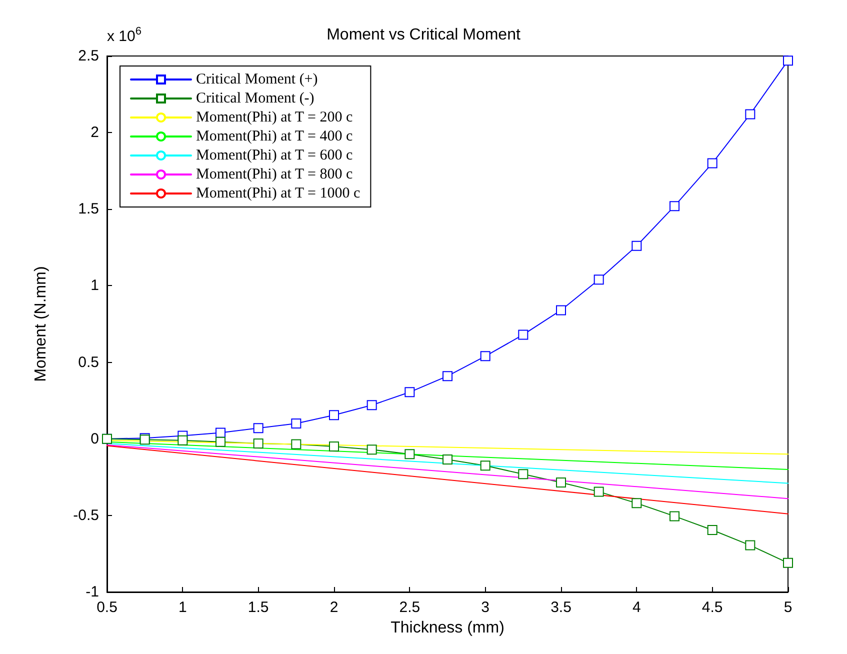  Describe the element at coordinates (255, 98) in the screenshot. I see `legend-label: Critical Moment (-)` at that location.